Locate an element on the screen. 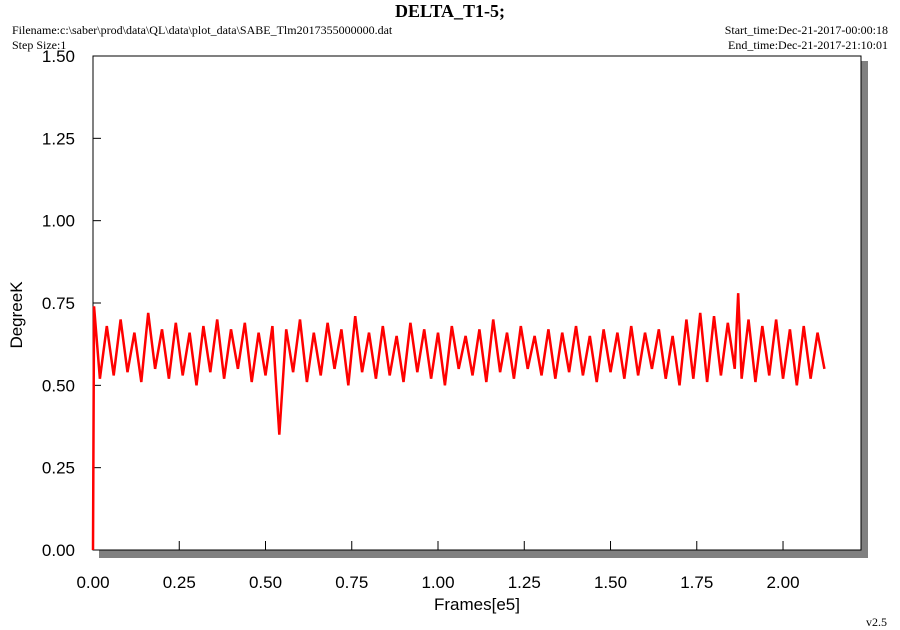 The image size is (900, 630). step-size: Step Size:1 is located at coordinates (39, 45).